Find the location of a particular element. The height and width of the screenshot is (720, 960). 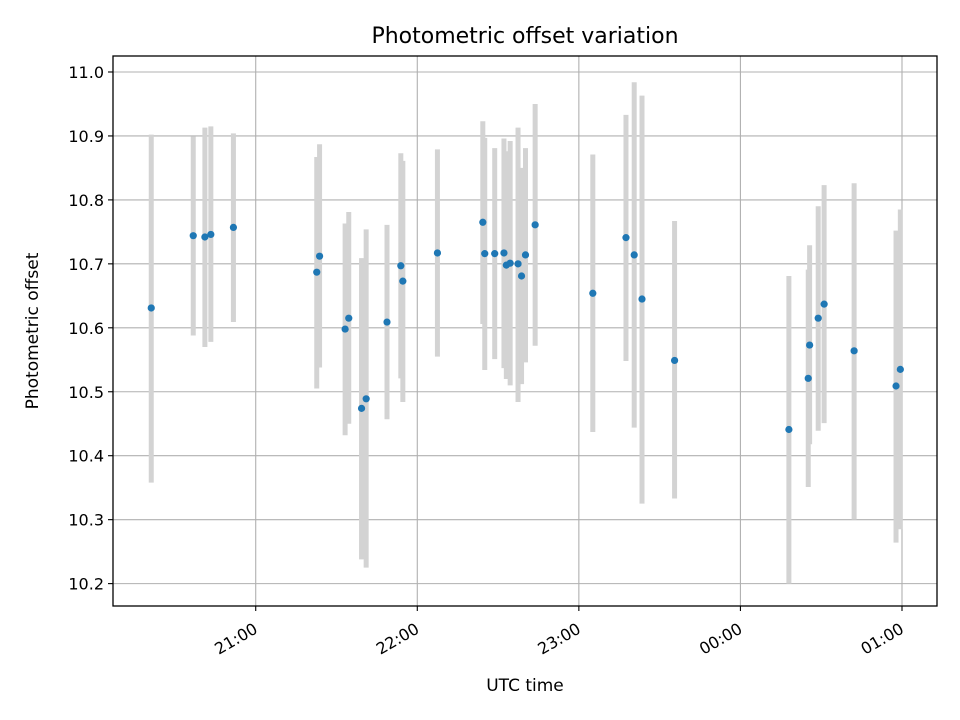

x-tick-label: 23:00 is located at coordinates (558, 639).